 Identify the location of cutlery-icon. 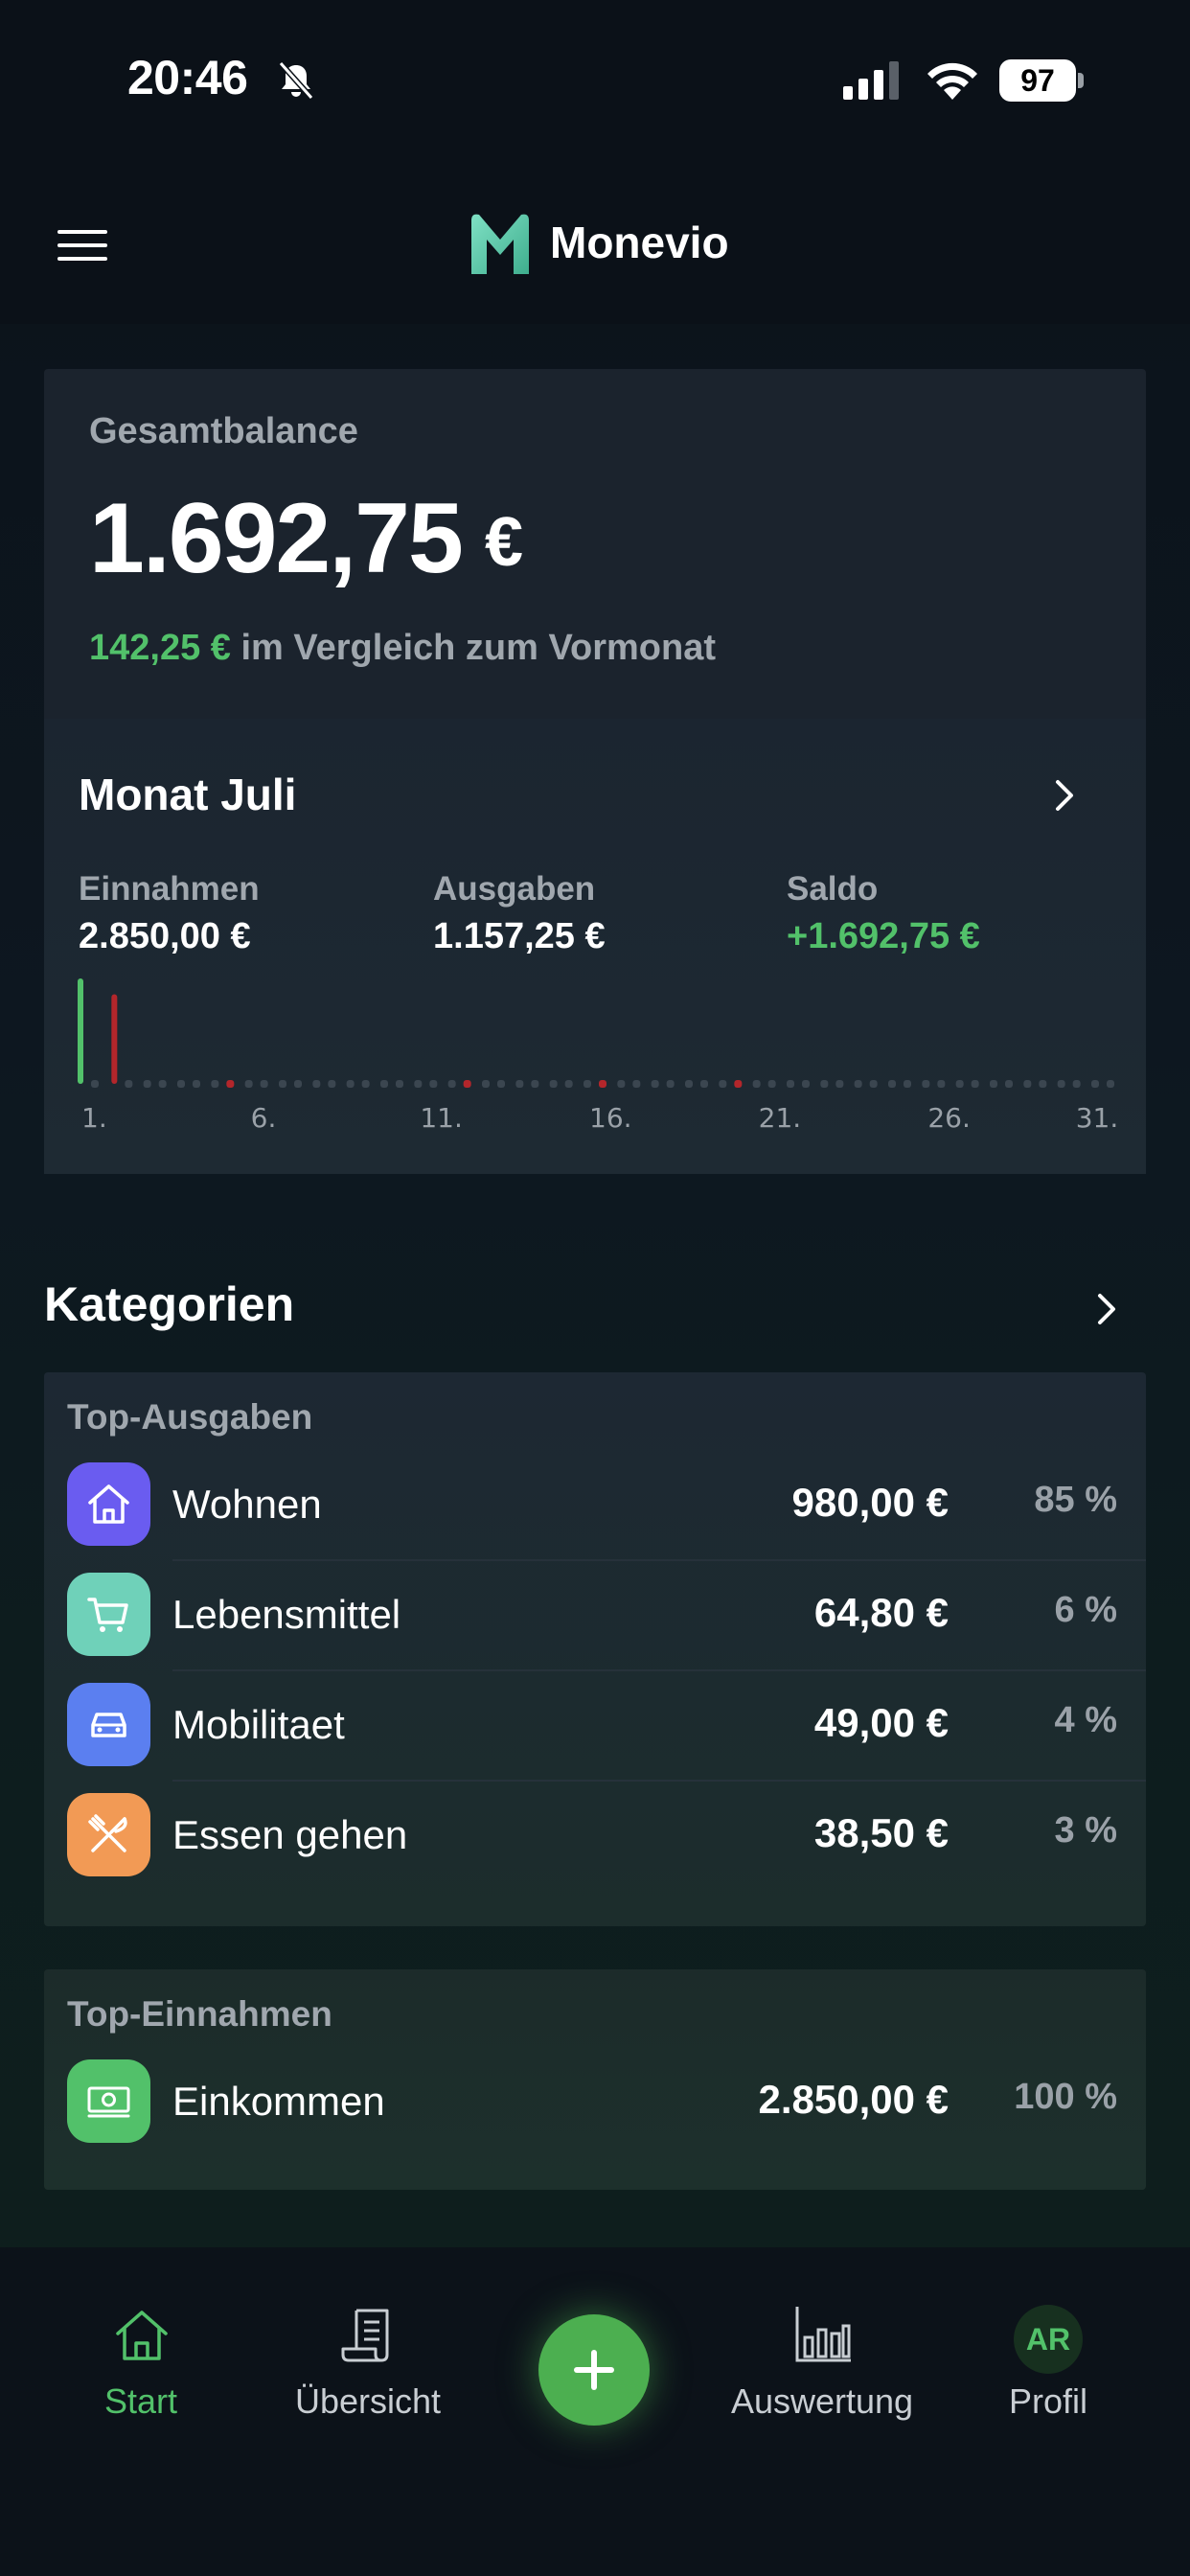
(107, 1833).